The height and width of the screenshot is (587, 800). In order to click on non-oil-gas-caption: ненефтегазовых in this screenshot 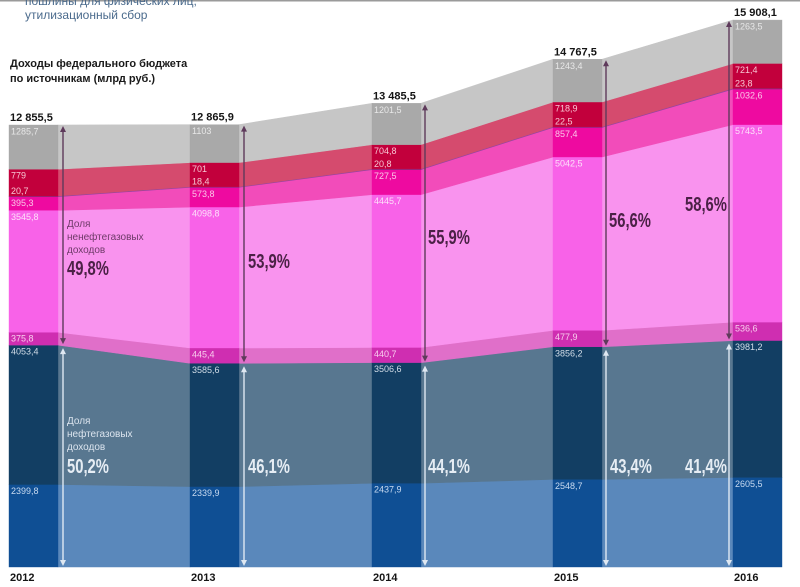, I will do `click(105, 237)`.